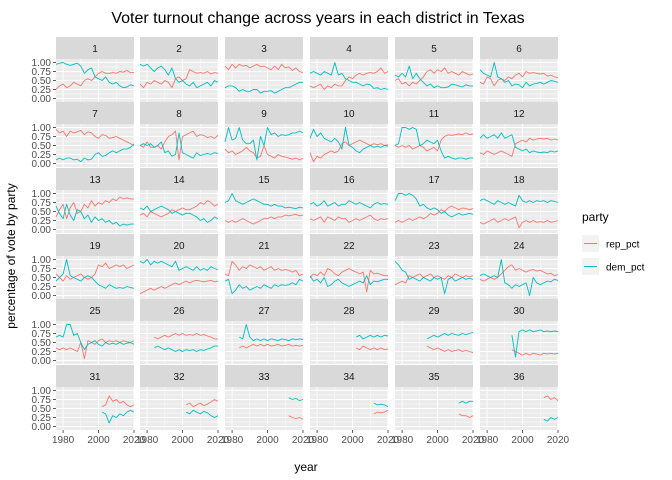  I want to click on facet-strip-label: 3, so click(264, 49).